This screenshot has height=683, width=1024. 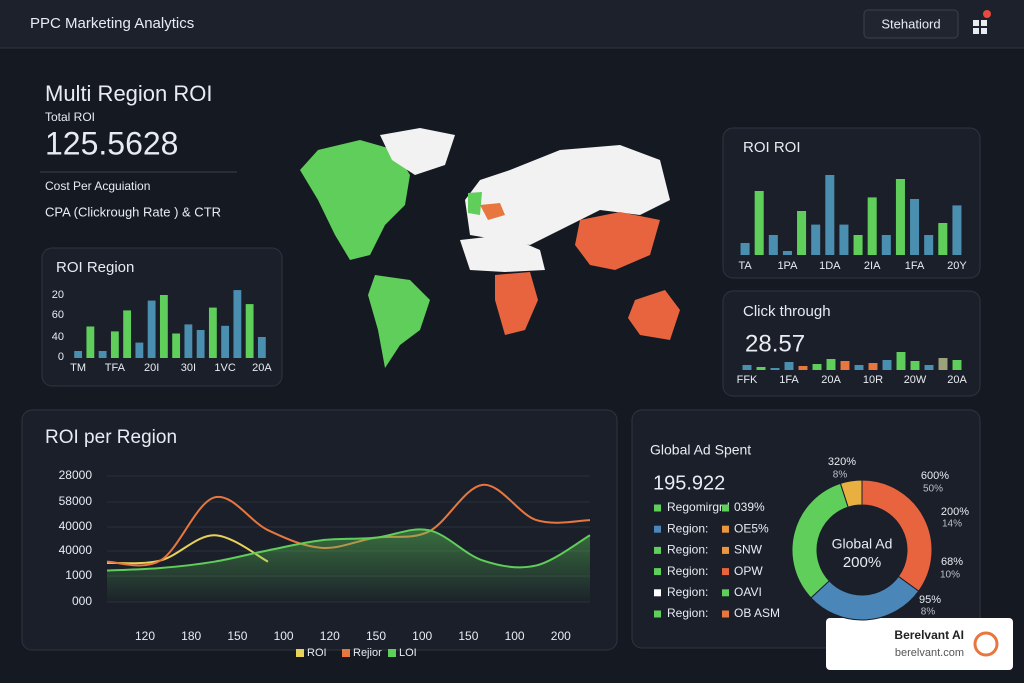 I want to click on y-tick-label: 000, so click(x=82, y=601).